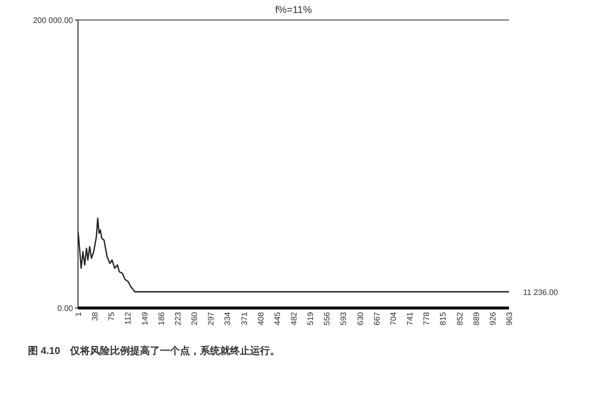  I want to click on x-tick-label: 38, so click(95, 316).